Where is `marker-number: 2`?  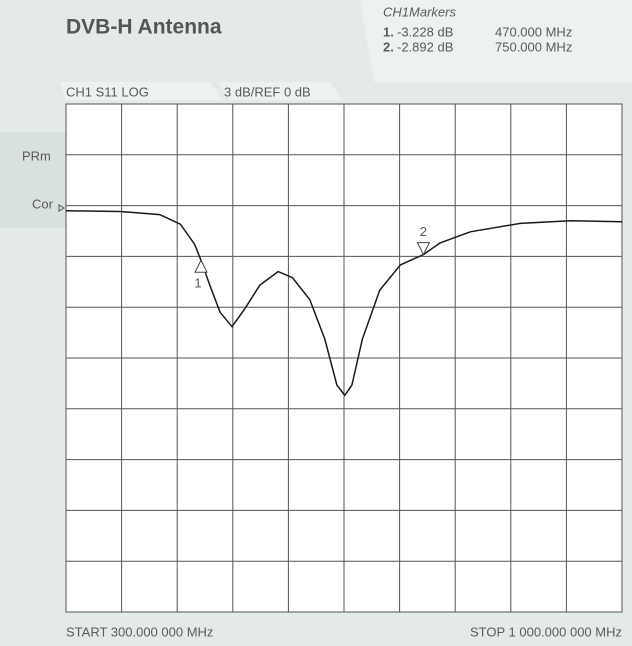 marker-number: 2 is located at coordinates (423, 231).